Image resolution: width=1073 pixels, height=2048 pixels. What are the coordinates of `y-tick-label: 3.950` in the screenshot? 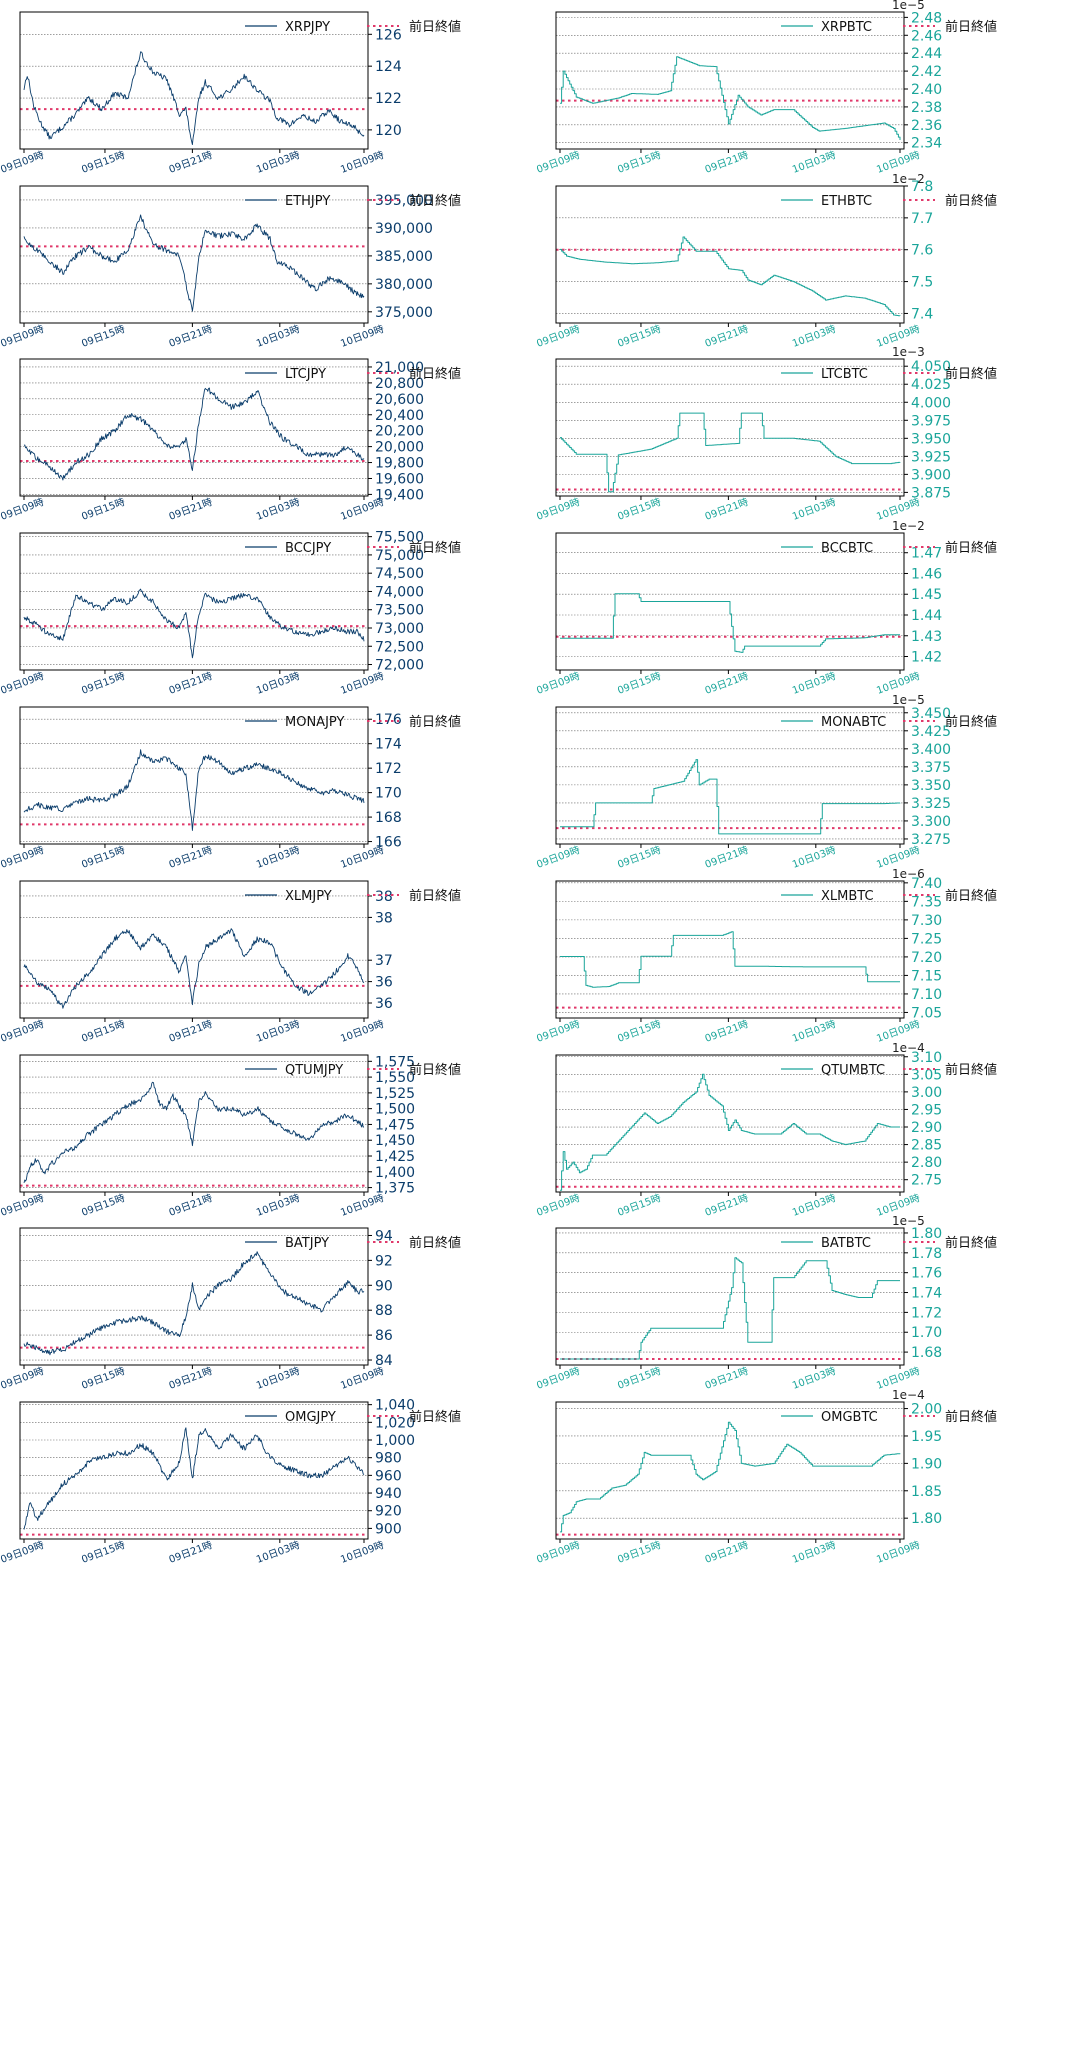 It's located at (931, 439).